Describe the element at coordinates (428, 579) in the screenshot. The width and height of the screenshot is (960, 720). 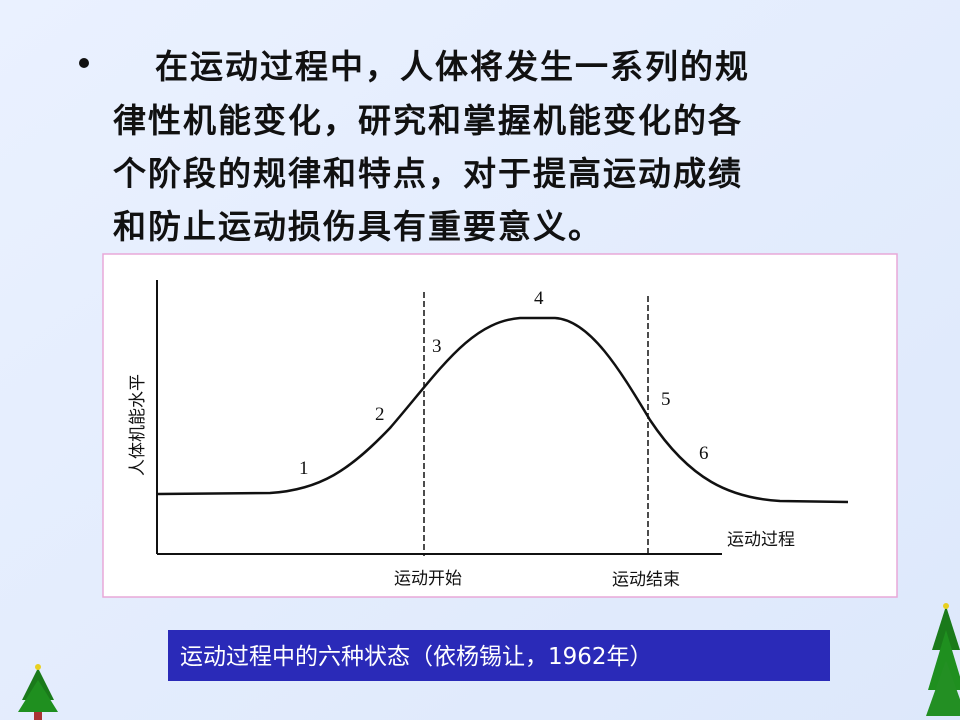
I see `start-label: 运动开始` at that location.